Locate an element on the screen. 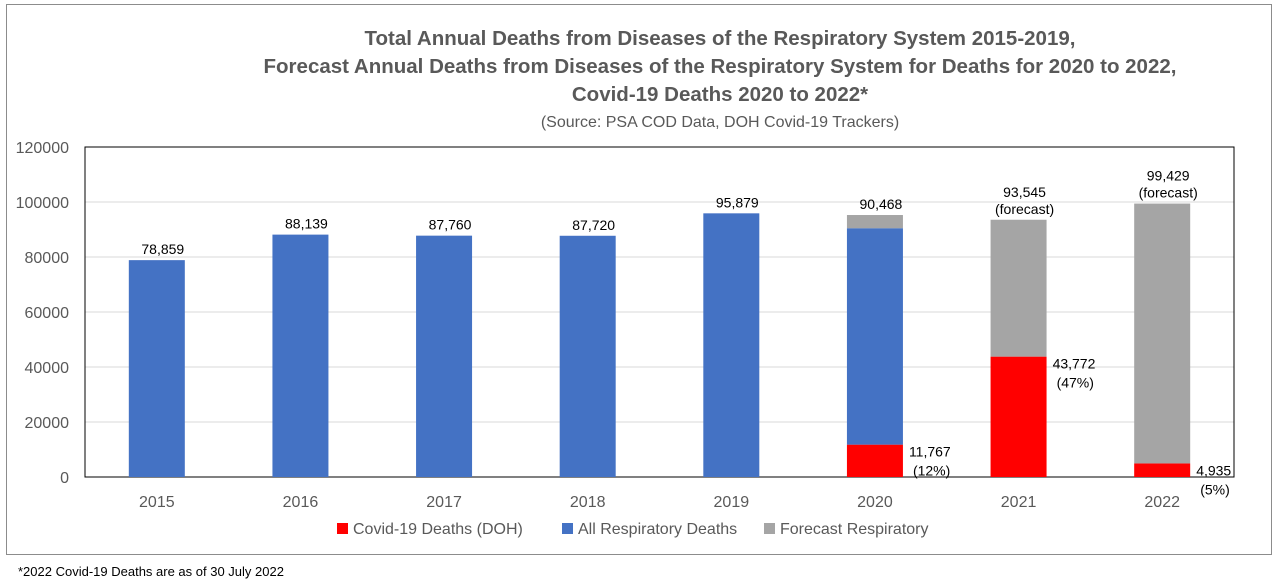 The height and width of the screenshot is (585, 1279). total-label: 95,879 is located at coordinates (737, 202).